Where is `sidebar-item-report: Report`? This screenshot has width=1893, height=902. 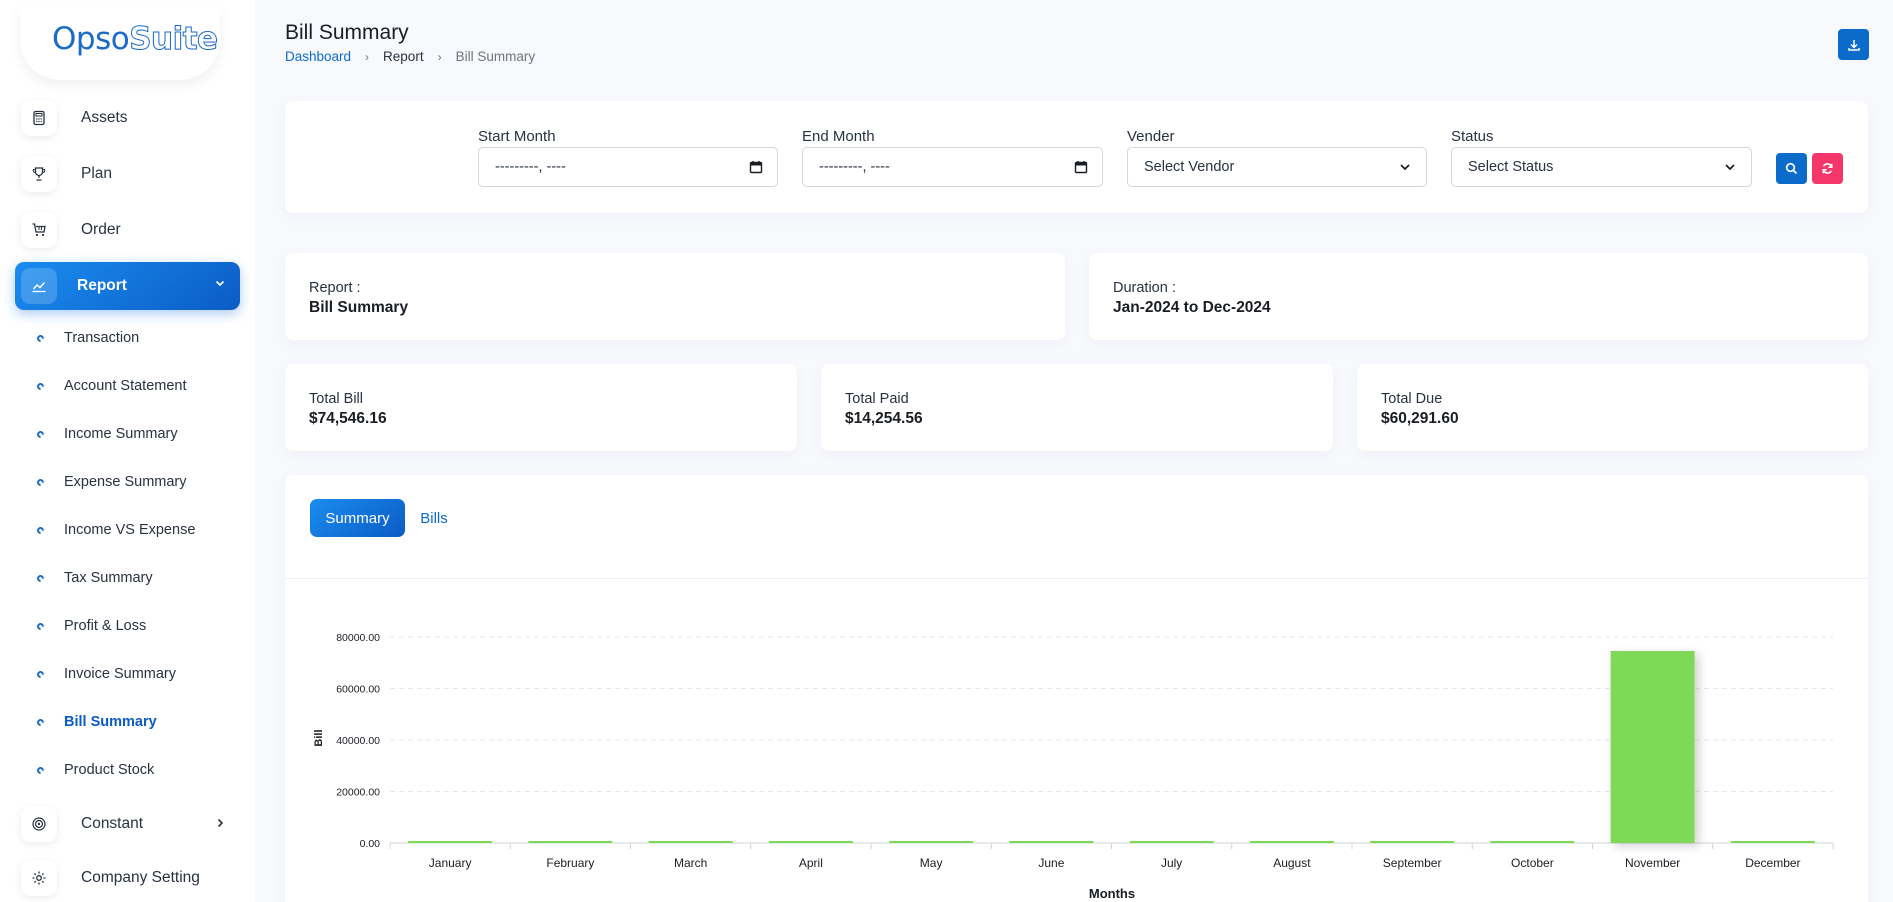
sidebar-item-report: Report is located at coordinates (127, 286).